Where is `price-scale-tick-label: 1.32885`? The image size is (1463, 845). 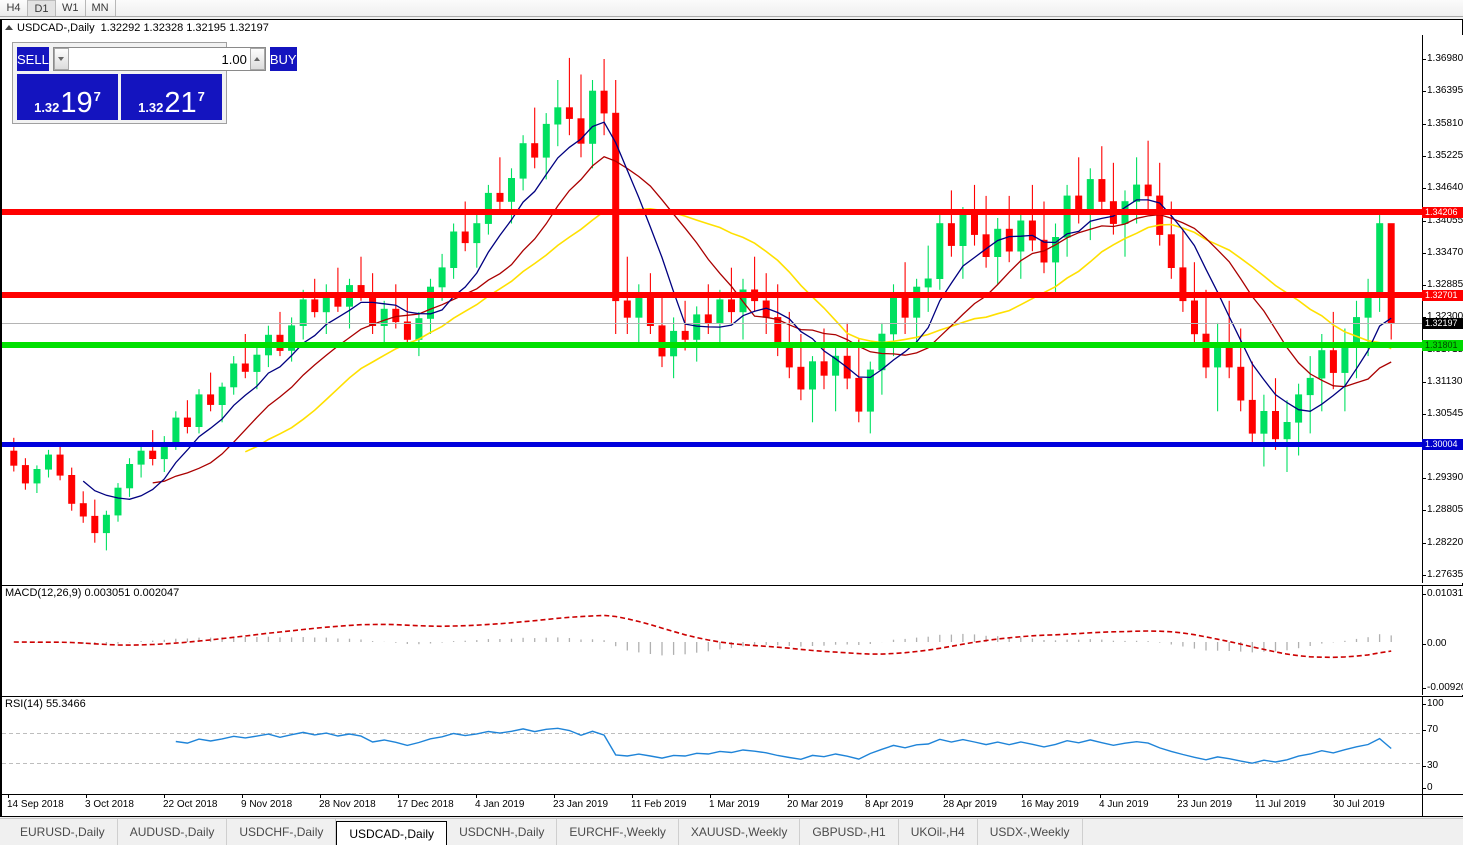 price-scale-tick-label: 1.32885 is located at coordinates (1445, 285).